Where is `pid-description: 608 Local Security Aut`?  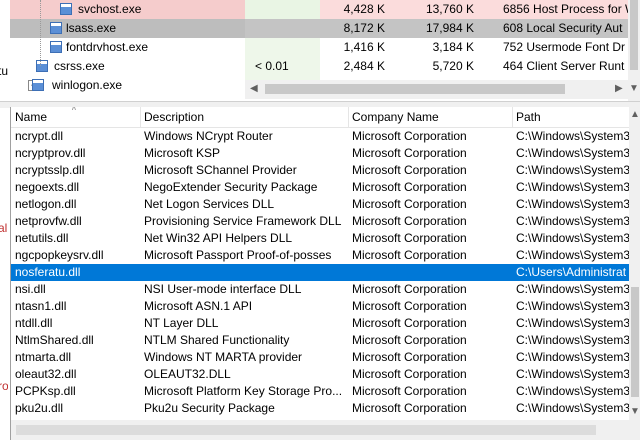
pid-description: 608 Local Security Aut is located at coordinates (563, 28).